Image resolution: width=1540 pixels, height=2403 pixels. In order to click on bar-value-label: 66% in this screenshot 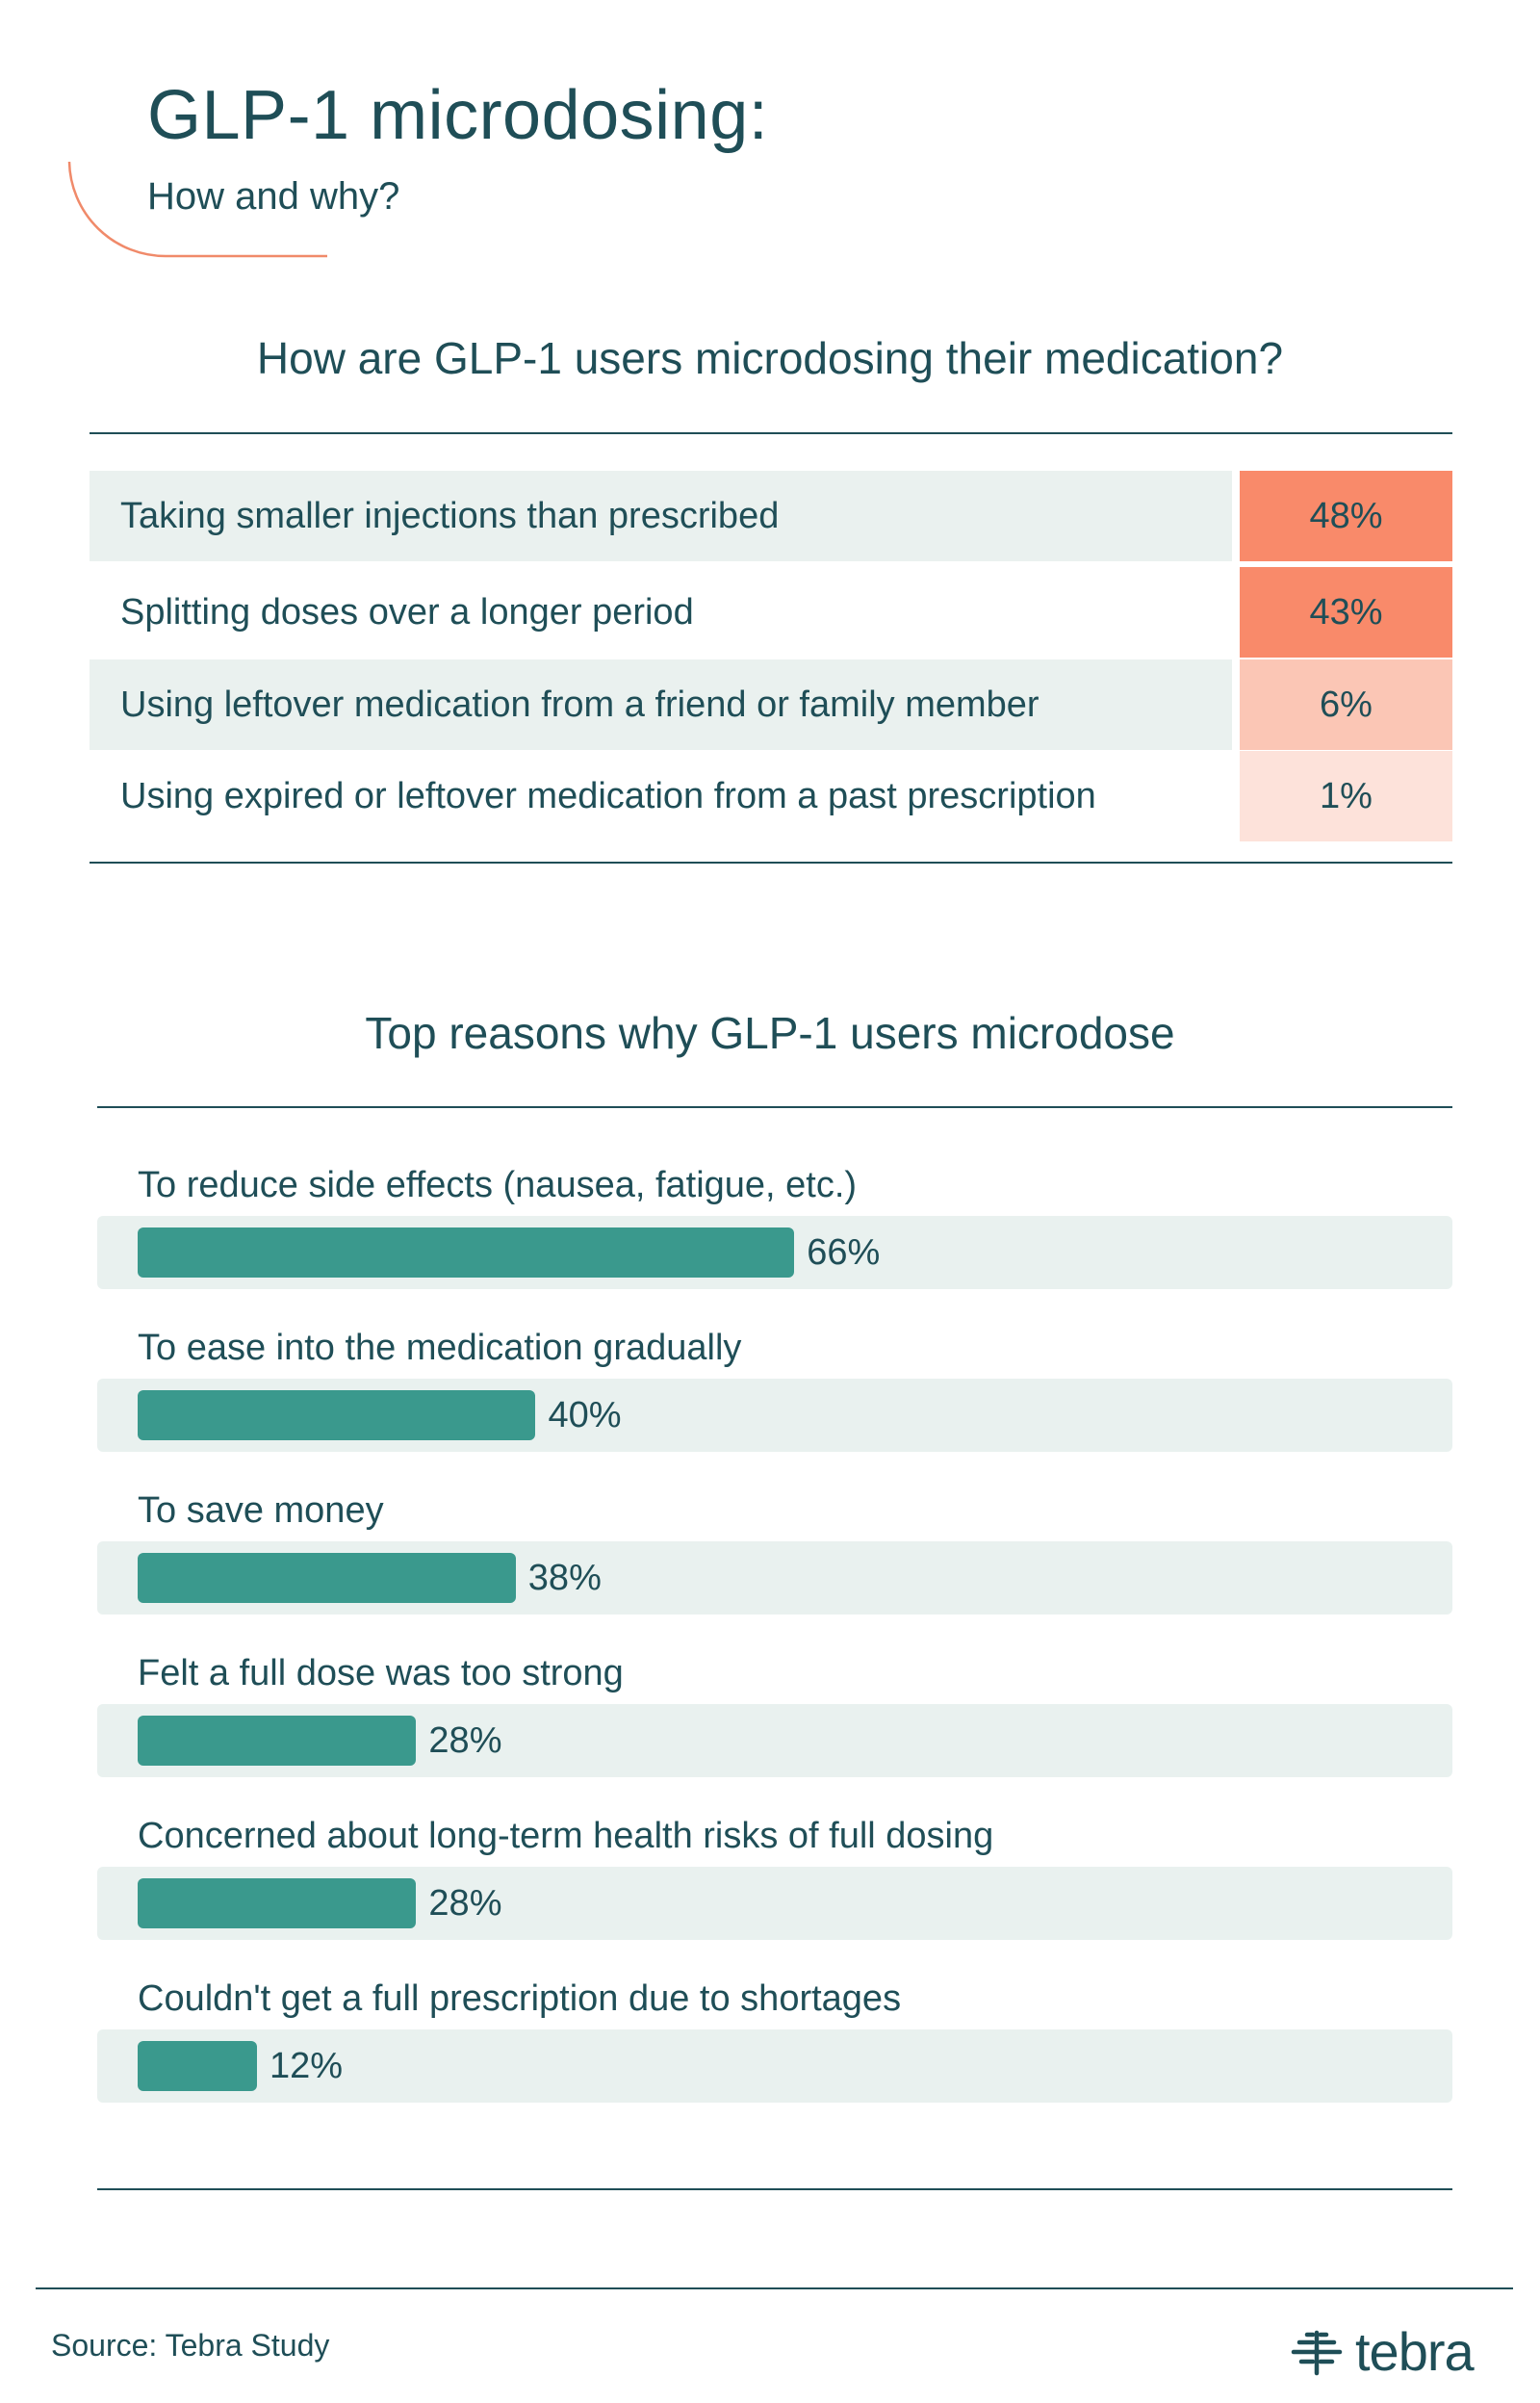, I will do `click(844, 1252)`.